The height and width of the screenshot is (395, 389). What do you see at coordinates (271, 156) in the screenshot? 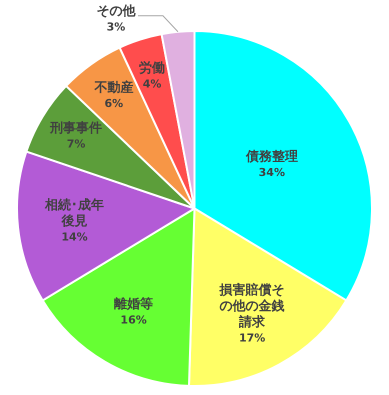
I see `slice-label: 債務整理` at bounding box center [271, 156].